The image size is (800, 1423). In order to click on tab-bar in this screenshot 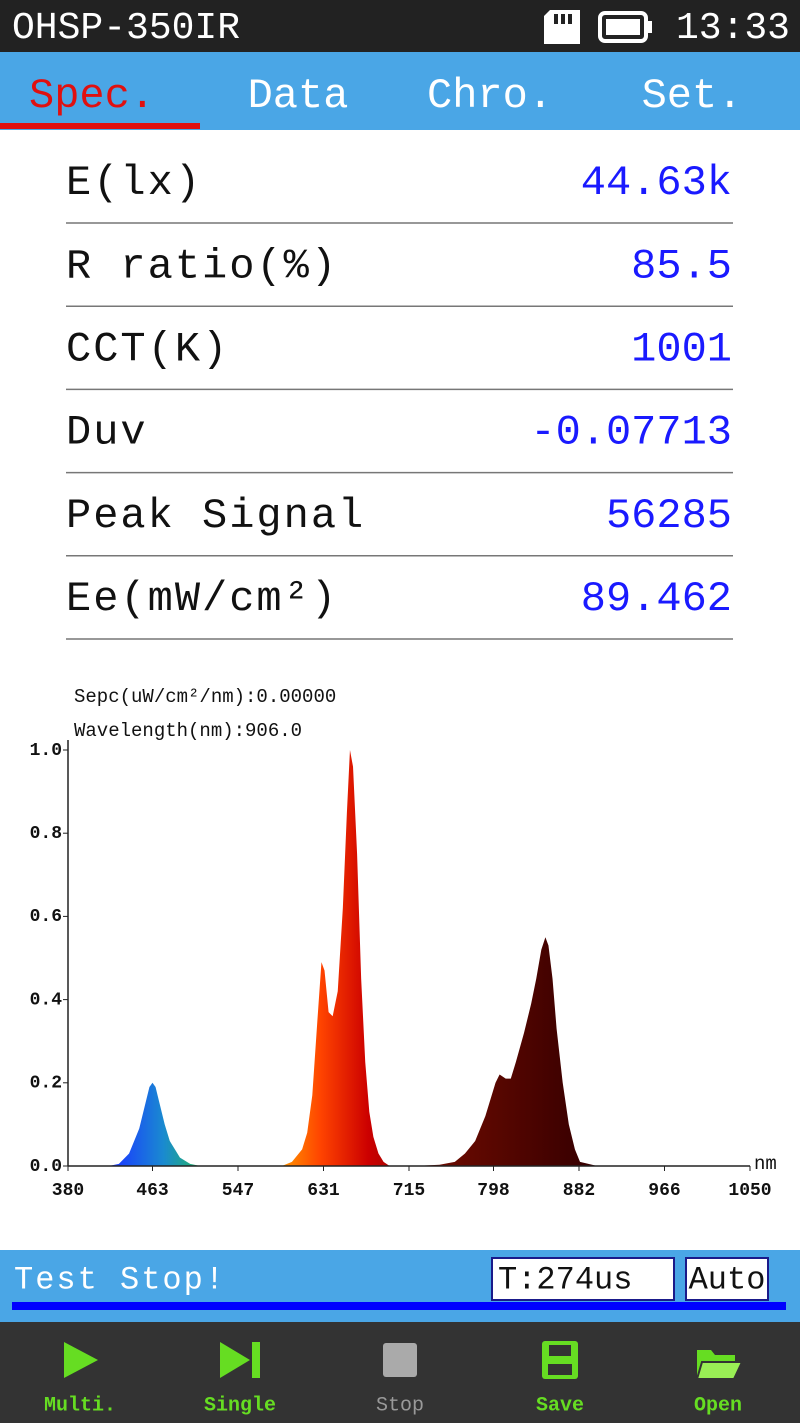, I will do `click(400, 91)`.